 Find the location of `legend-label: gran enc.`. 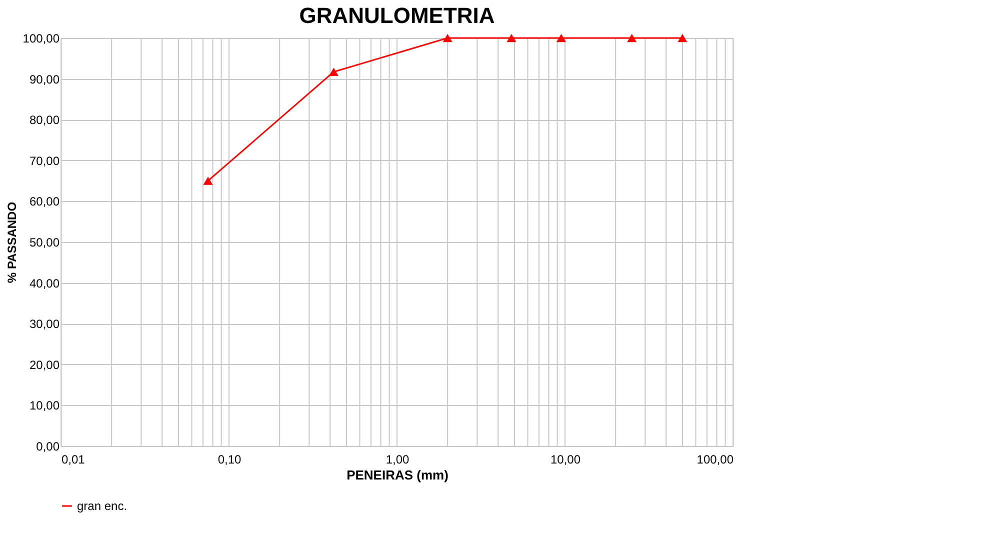

legend-label: gran enc. is located at coordinates (102, 506).